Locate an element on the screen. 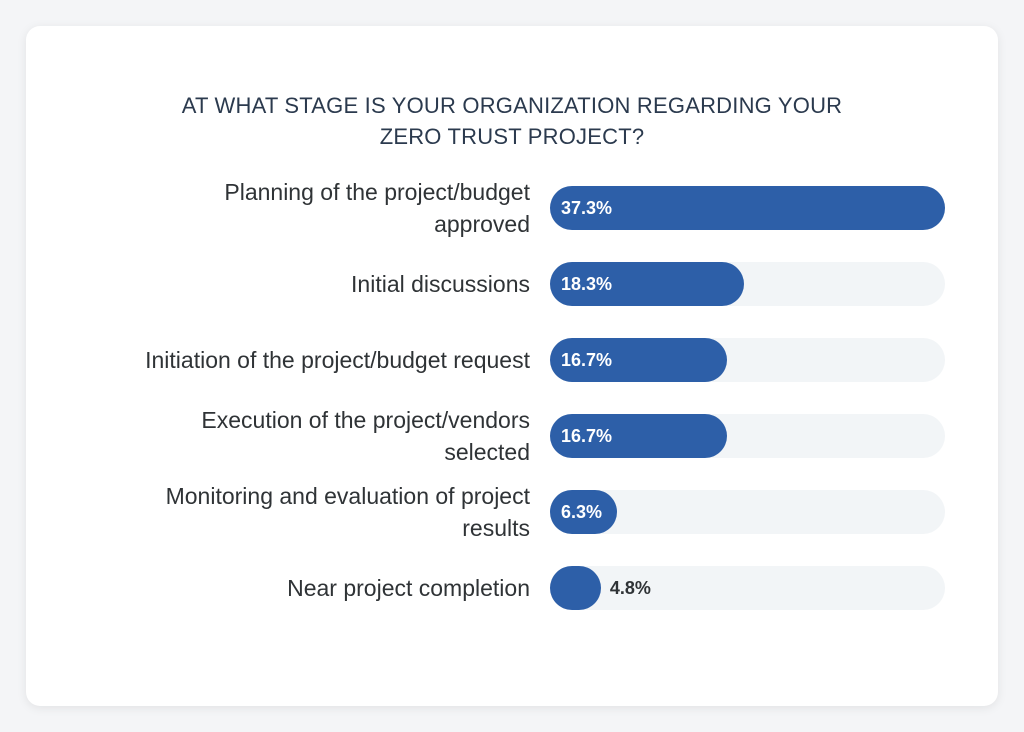 This screenshot has height=732, width=1024. category-label-line: results is located at coordinates (496, 528).